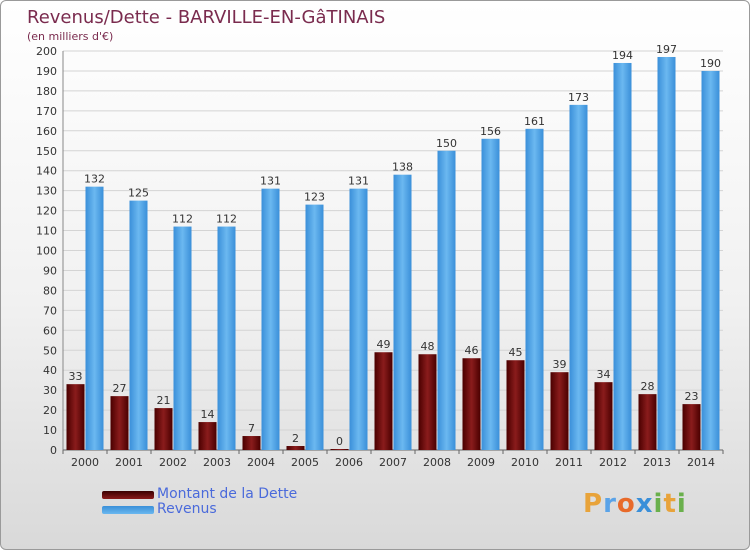 Image resolution: width=750 pixels, height=550 pixels. Describe the element at coordinates (534, 121) in the screenshot. I see `data-label-revenus: 161` at that location.